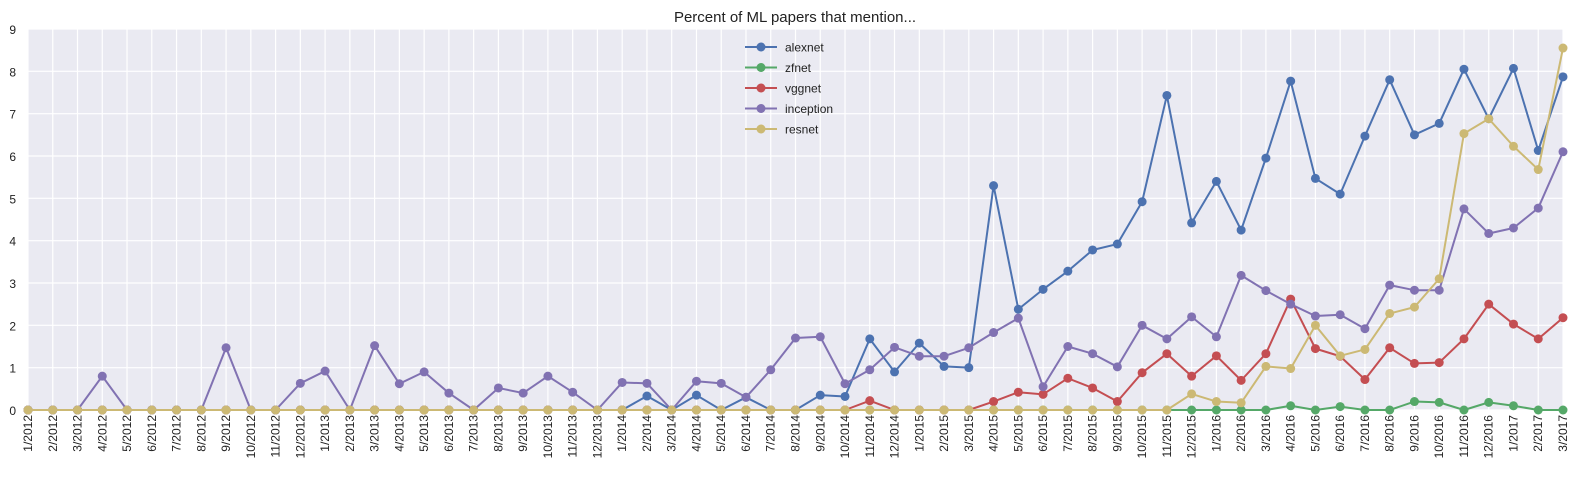 This screenshot has width=1587, height=491. What do you see at coordinates (12, 30) in the screenshot?
I see `y-tick-label: 9` at bounding box center [12, 30].